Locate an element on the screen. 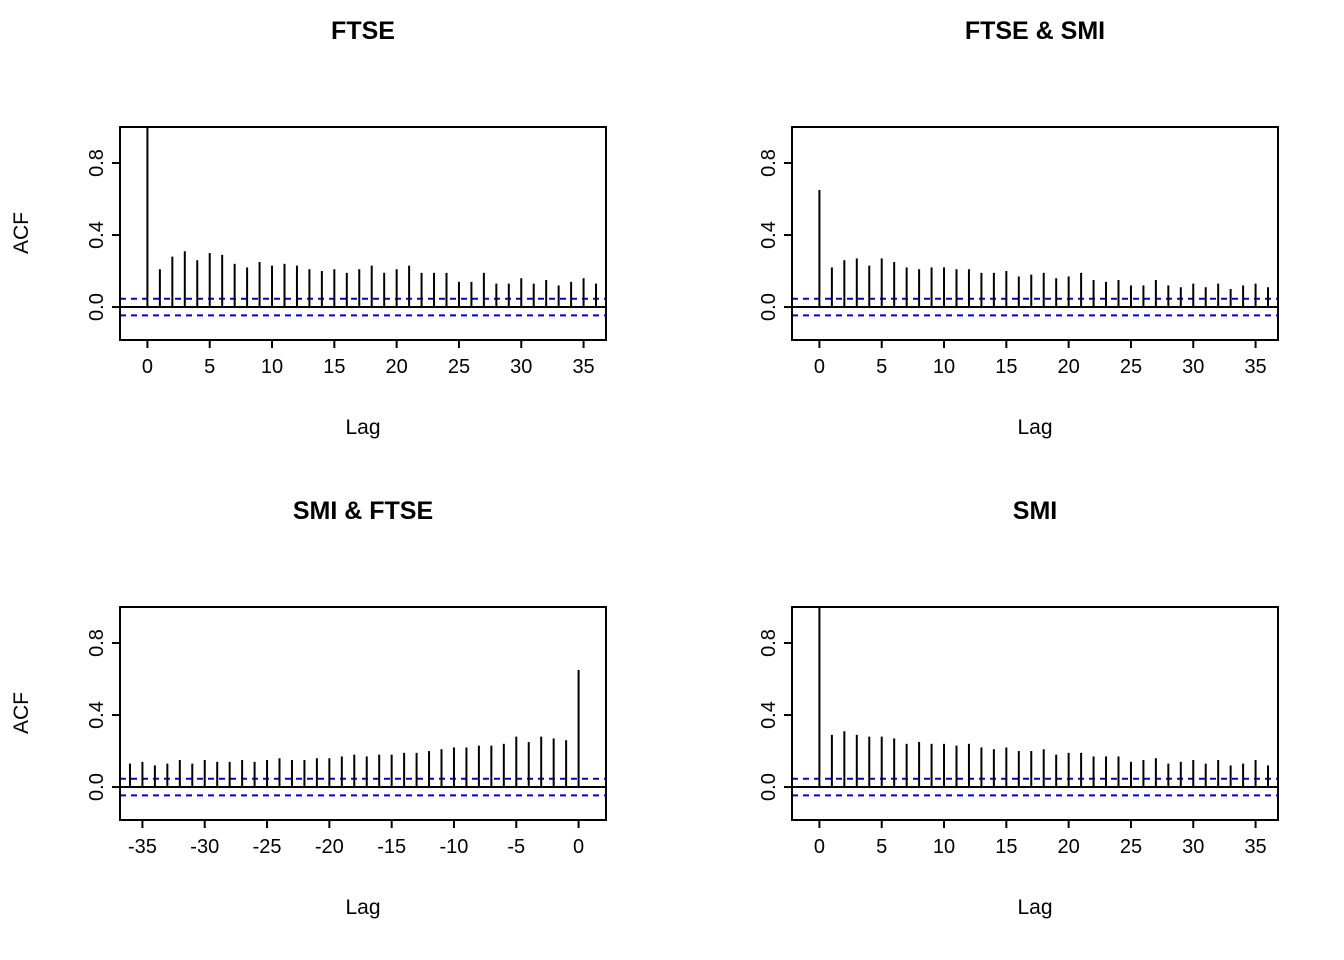  panel-title: FTSE is located at coordinates (363, 31).